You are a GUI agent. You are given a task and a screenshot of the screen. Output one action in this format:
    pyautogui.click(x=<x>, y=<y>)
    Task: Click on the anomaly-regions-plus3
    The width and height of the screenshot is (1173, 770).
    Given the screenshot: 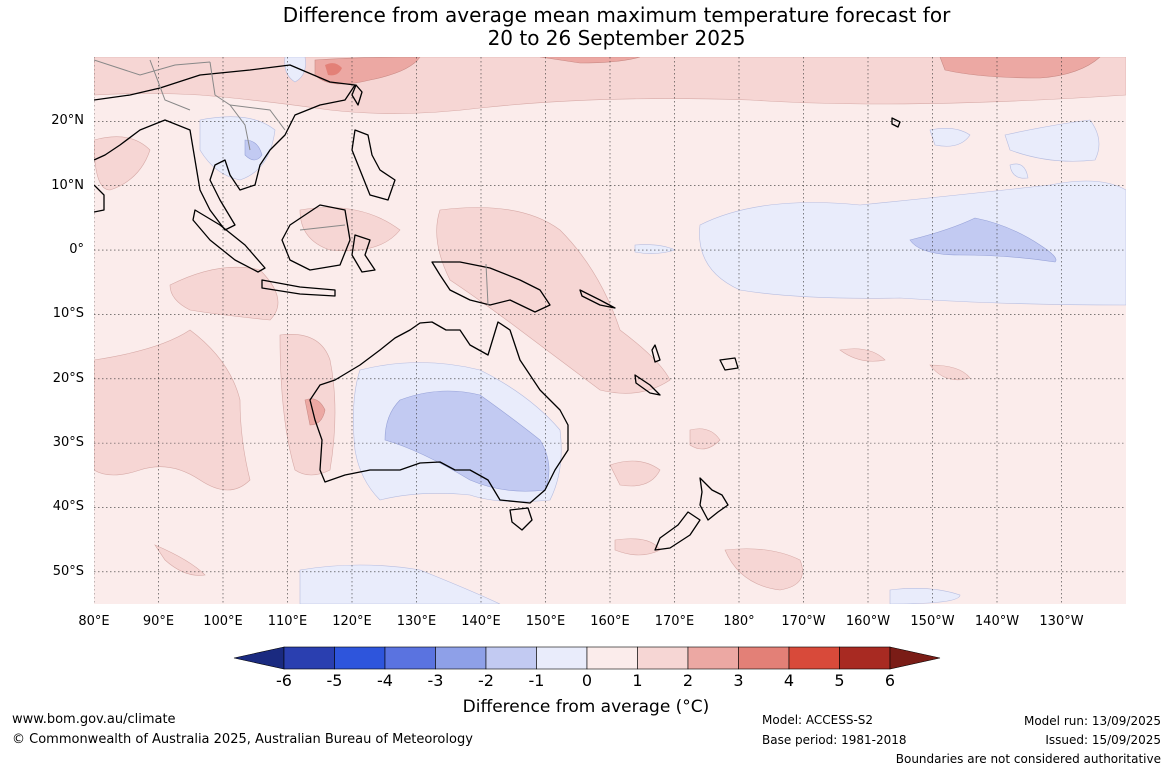 What is the action you would take?
    pyautogui.click(x=333, y=69)
    